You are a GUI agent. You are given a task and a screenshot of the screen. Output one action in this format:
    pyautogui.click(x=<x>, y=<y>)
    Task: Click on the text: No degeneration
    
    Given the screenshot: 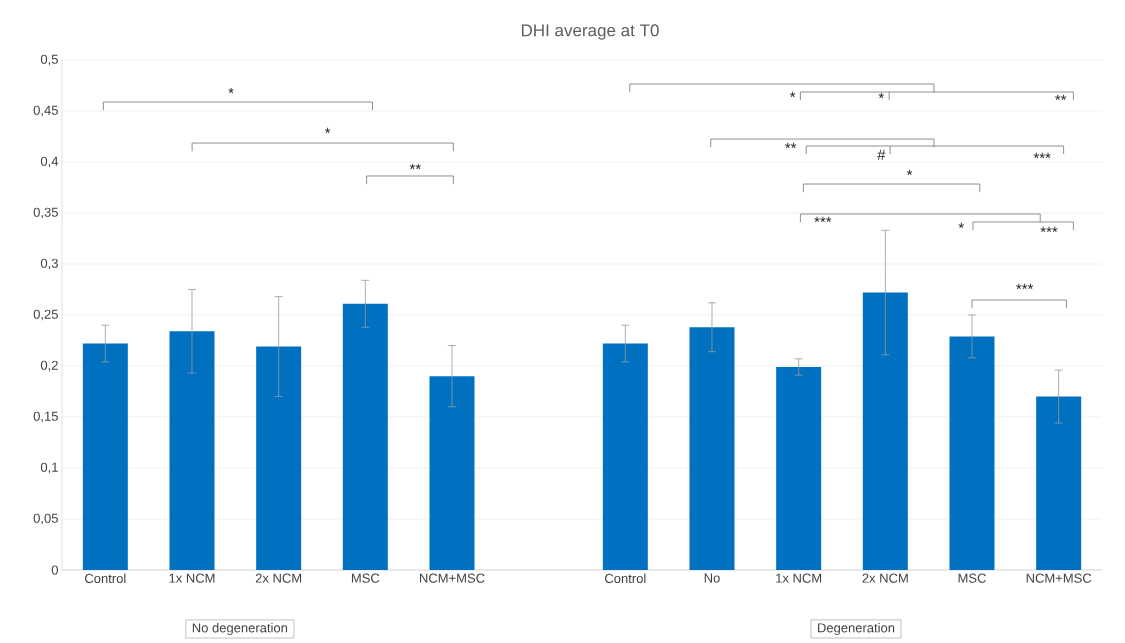 What is the action you would take?
    pyautogui.click(x=240, y=629)
    